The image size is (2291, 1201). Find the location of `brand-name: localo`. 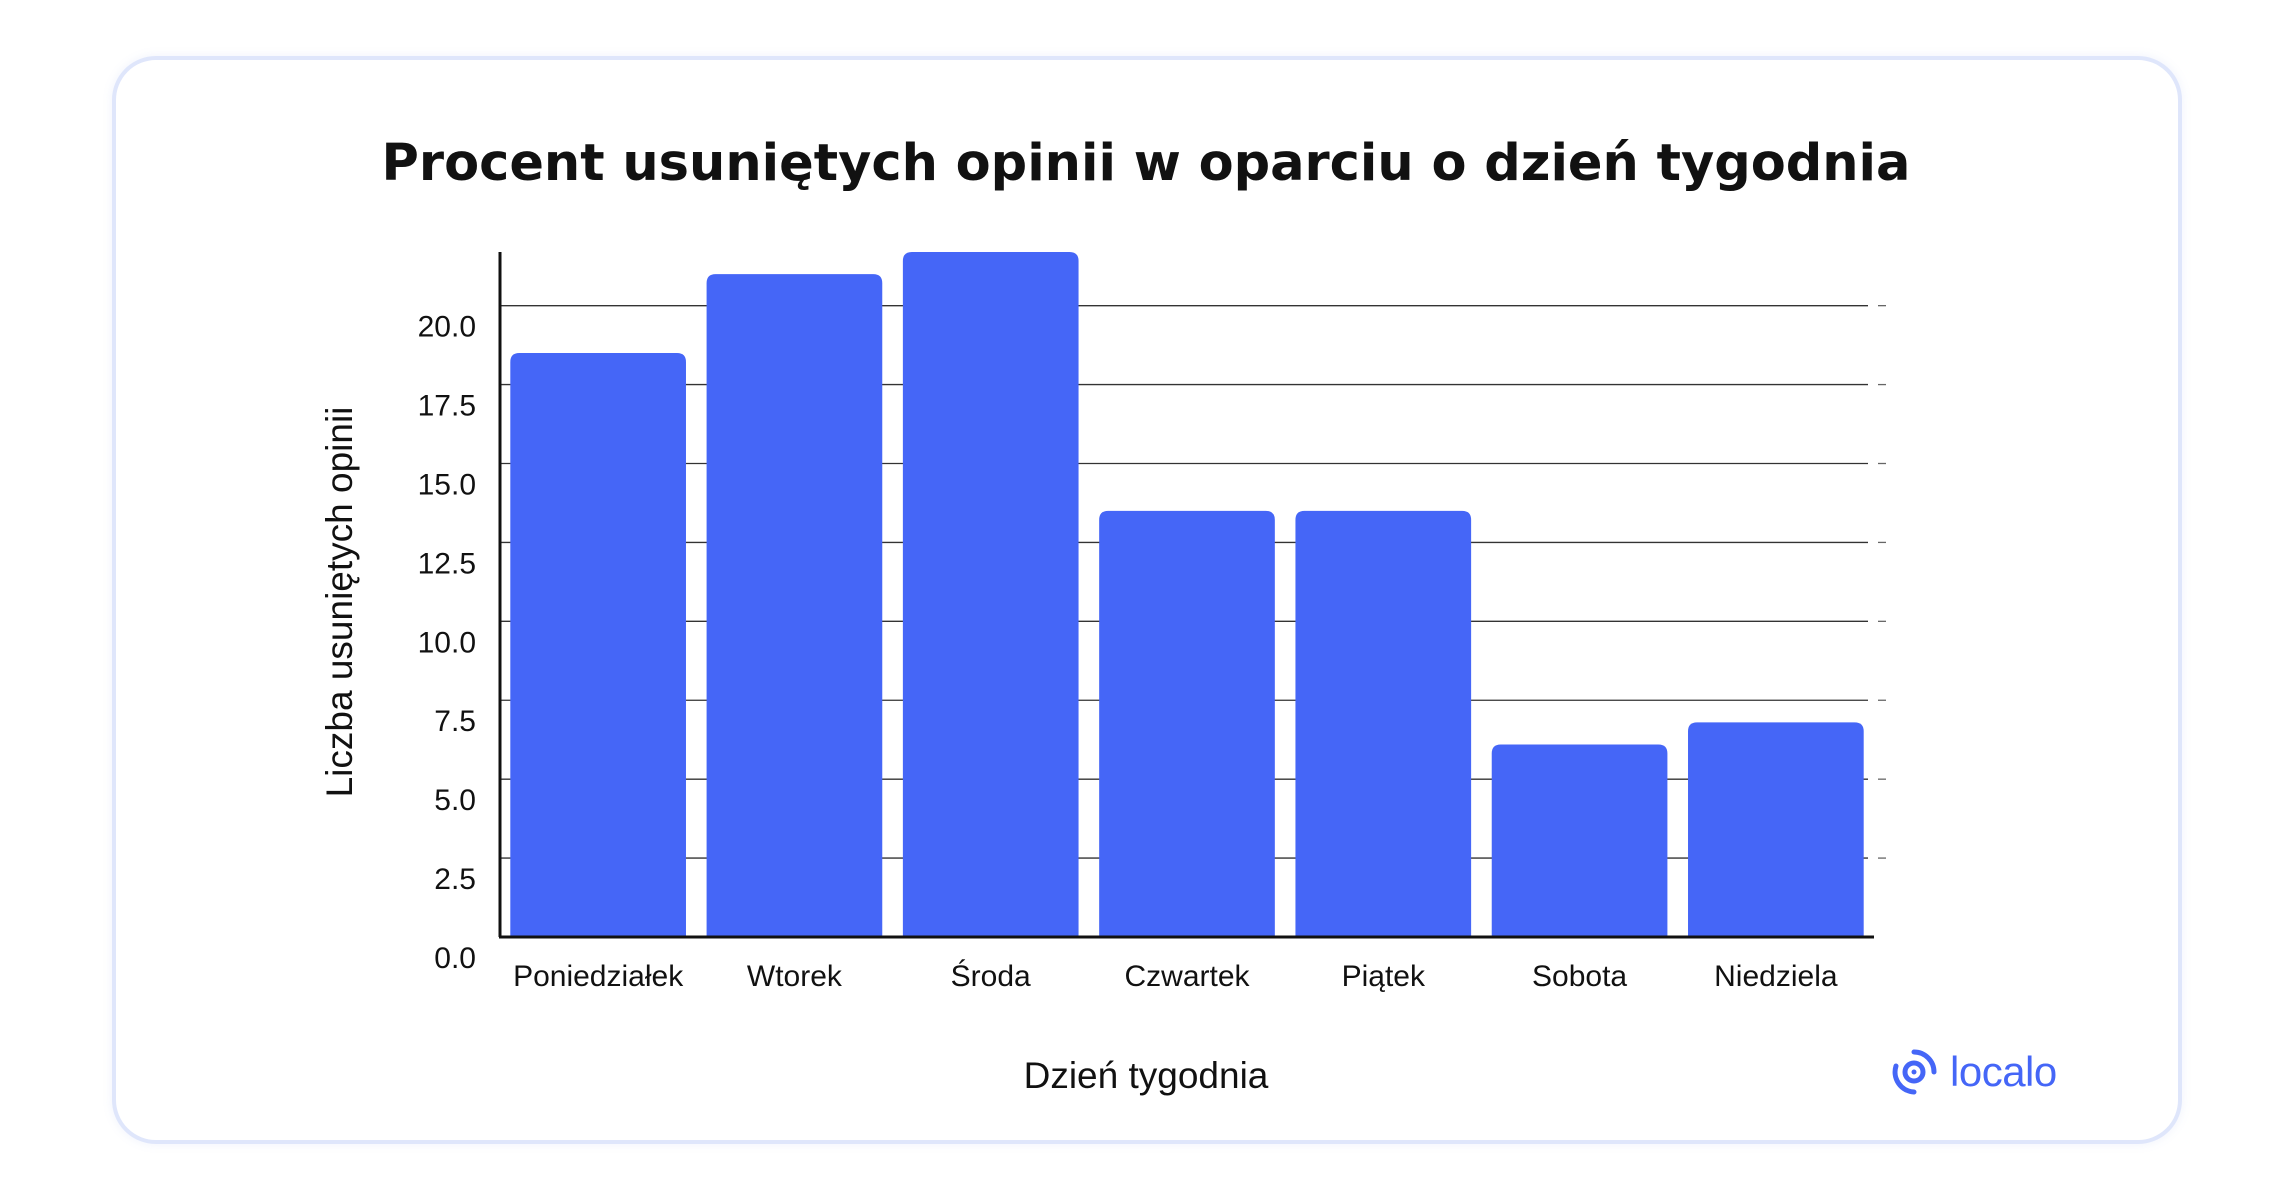

brand-name: localo is located at coordinates (2003, 1072).